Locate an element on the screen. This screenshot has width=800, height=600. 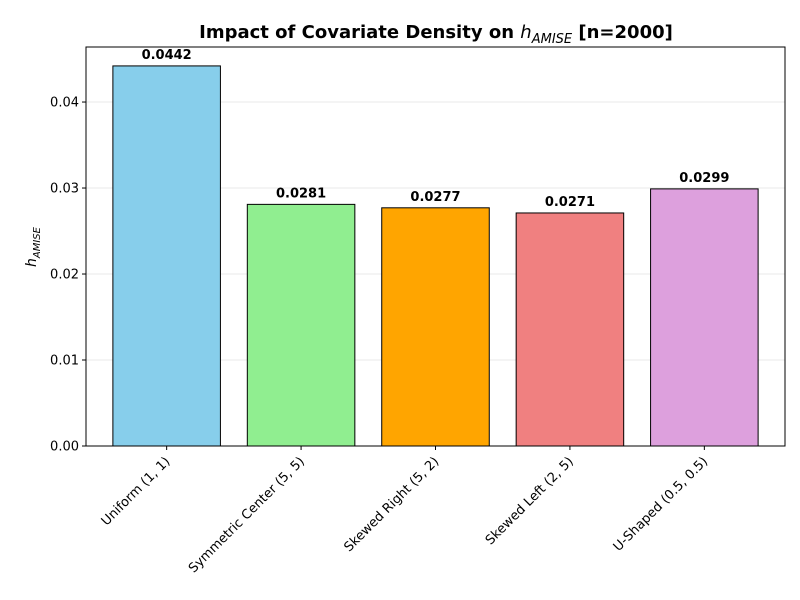
y-axis-ticks: 0.00 0.01 0.02 0.03 0.04 is located at coordinates (68, 275).